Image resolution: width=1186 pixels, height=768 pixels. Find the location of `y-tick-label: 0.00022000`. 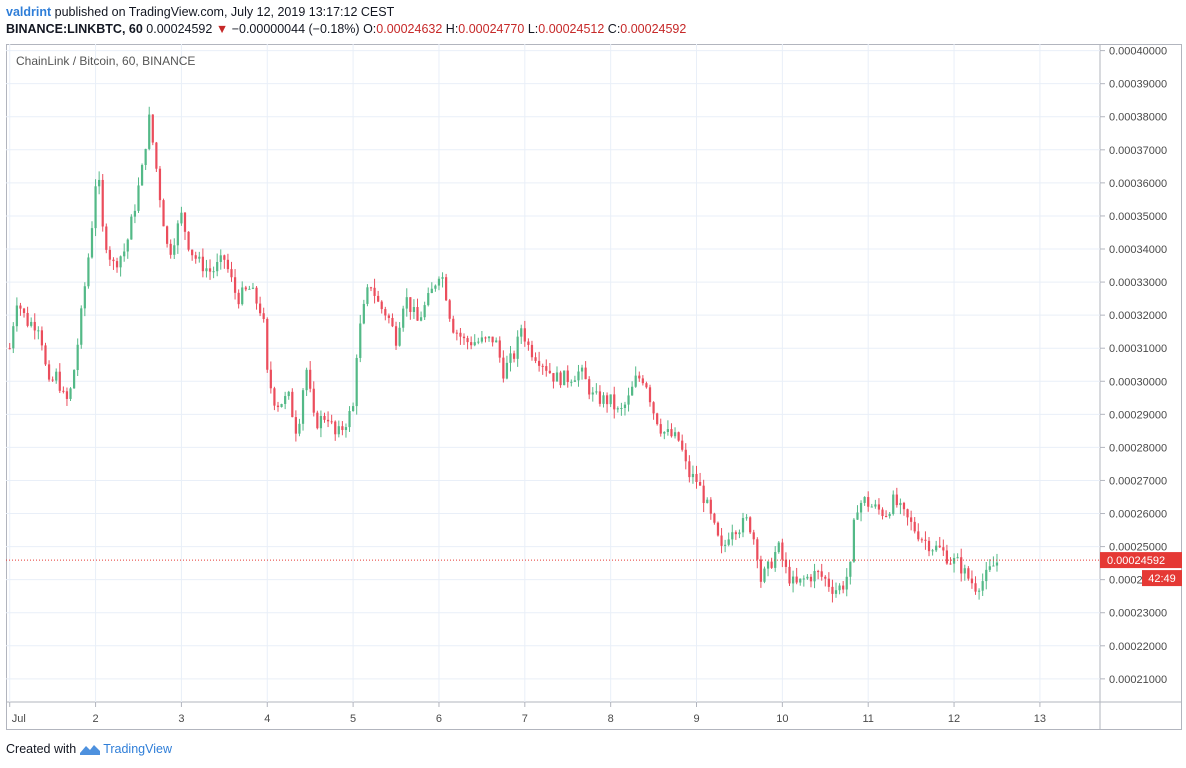

y-tick-label: 0.00022000 is located at coordinates (1138, 647).